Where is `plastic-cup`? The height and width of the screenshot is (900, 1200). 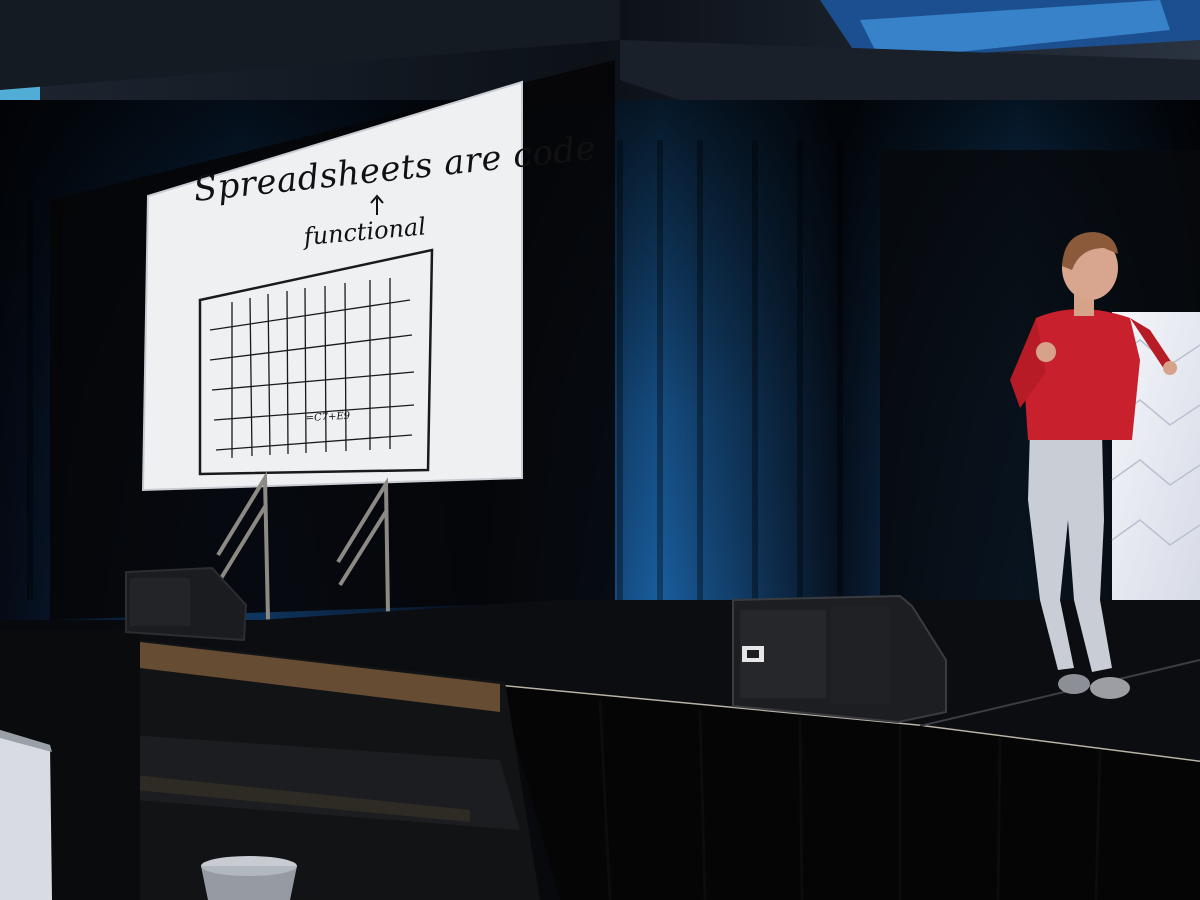
plastic-cup is located at coordinates (249, 878).